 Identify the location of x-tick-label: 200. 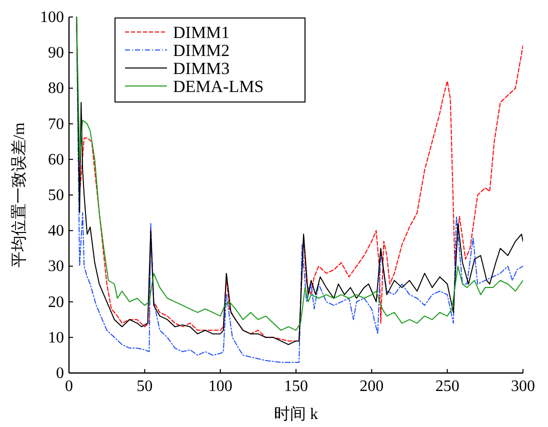
(372, 386).